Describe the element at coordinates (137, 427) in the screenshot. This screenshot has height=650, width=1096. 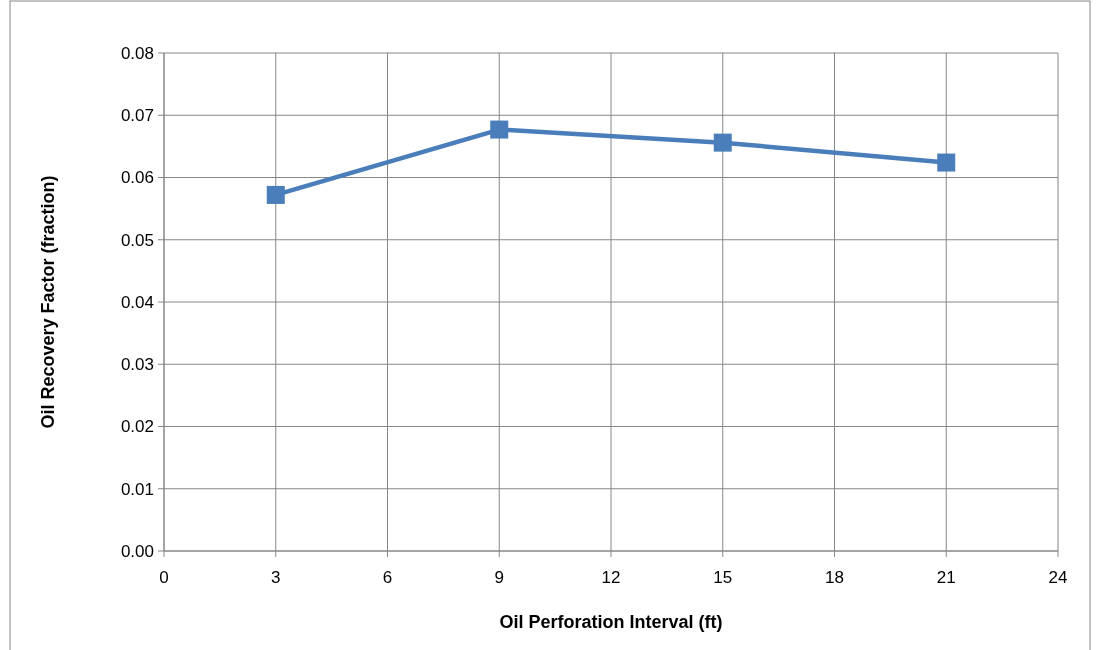
I see `y-tick-label: 0.02` at that location.